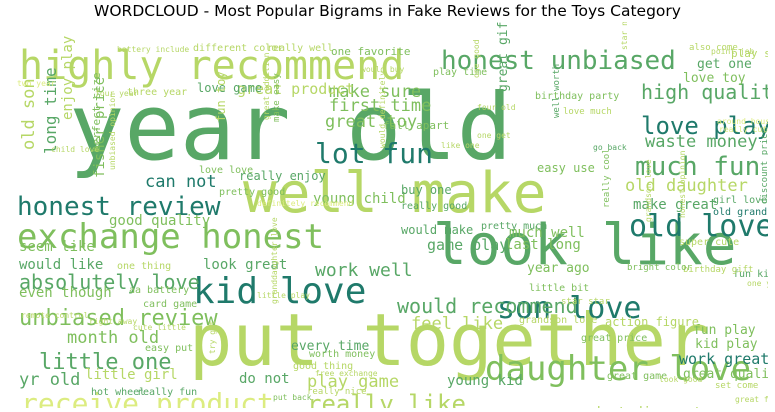 The height and width of the screenshot is (412, 775). Describe the element at coordinates (212, 337) in the screenshot. I see `word-try-get: try get` at that location.